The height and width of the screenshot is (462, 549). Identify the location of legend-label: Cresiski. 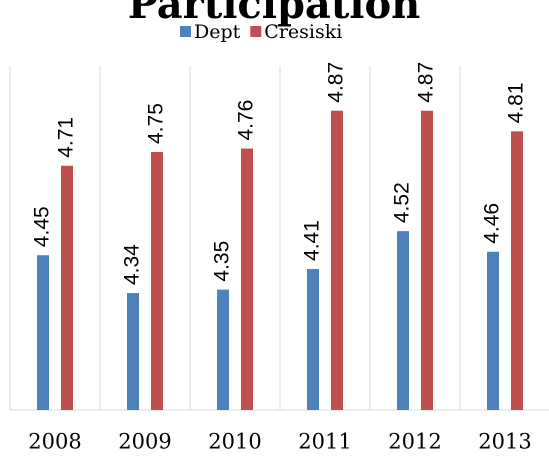
(303, 32).